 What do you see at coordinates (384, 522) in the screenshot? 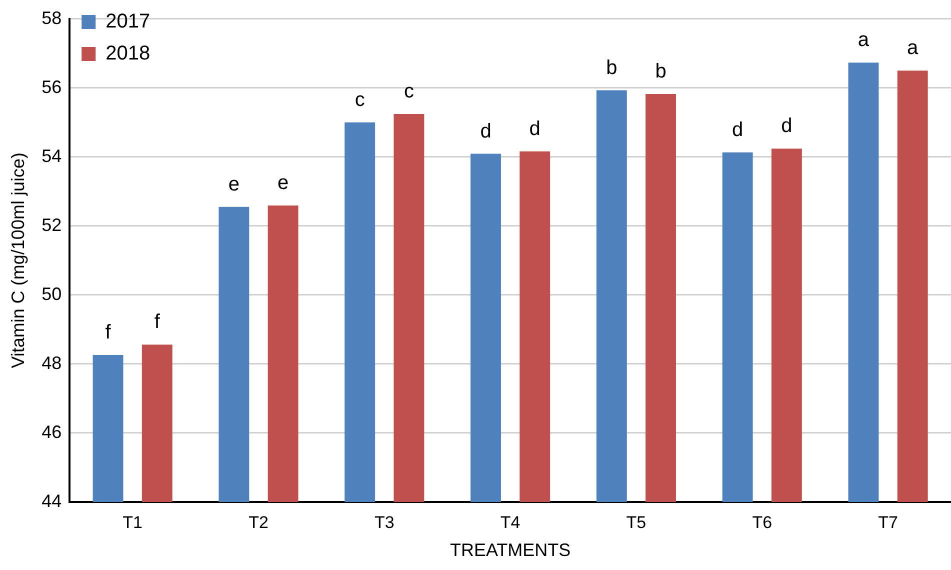
I see `x-tick-label: T3` at bounding box center [384, 522].